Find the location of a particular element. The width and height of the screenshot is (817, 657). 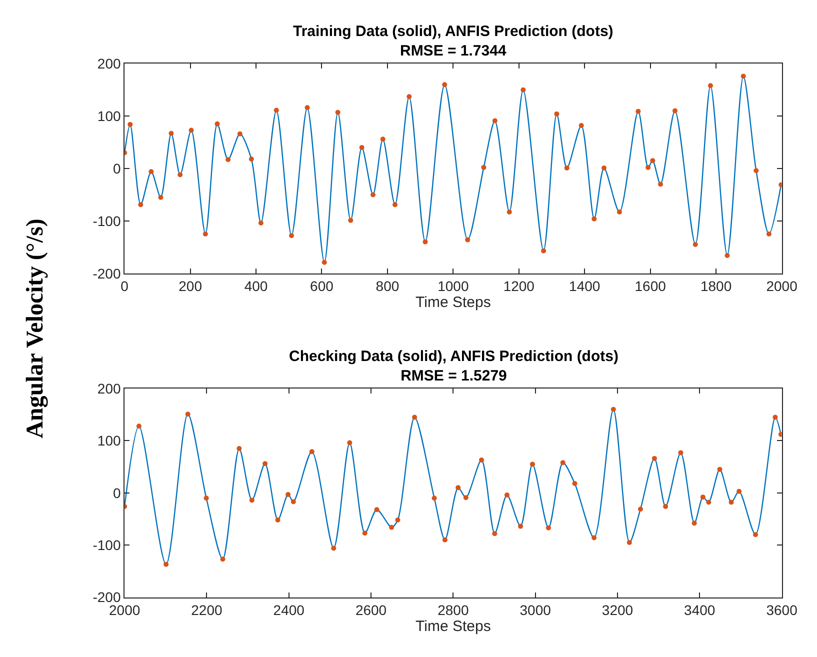

x-tick-label: 800 is located at coordinates (388, 286).